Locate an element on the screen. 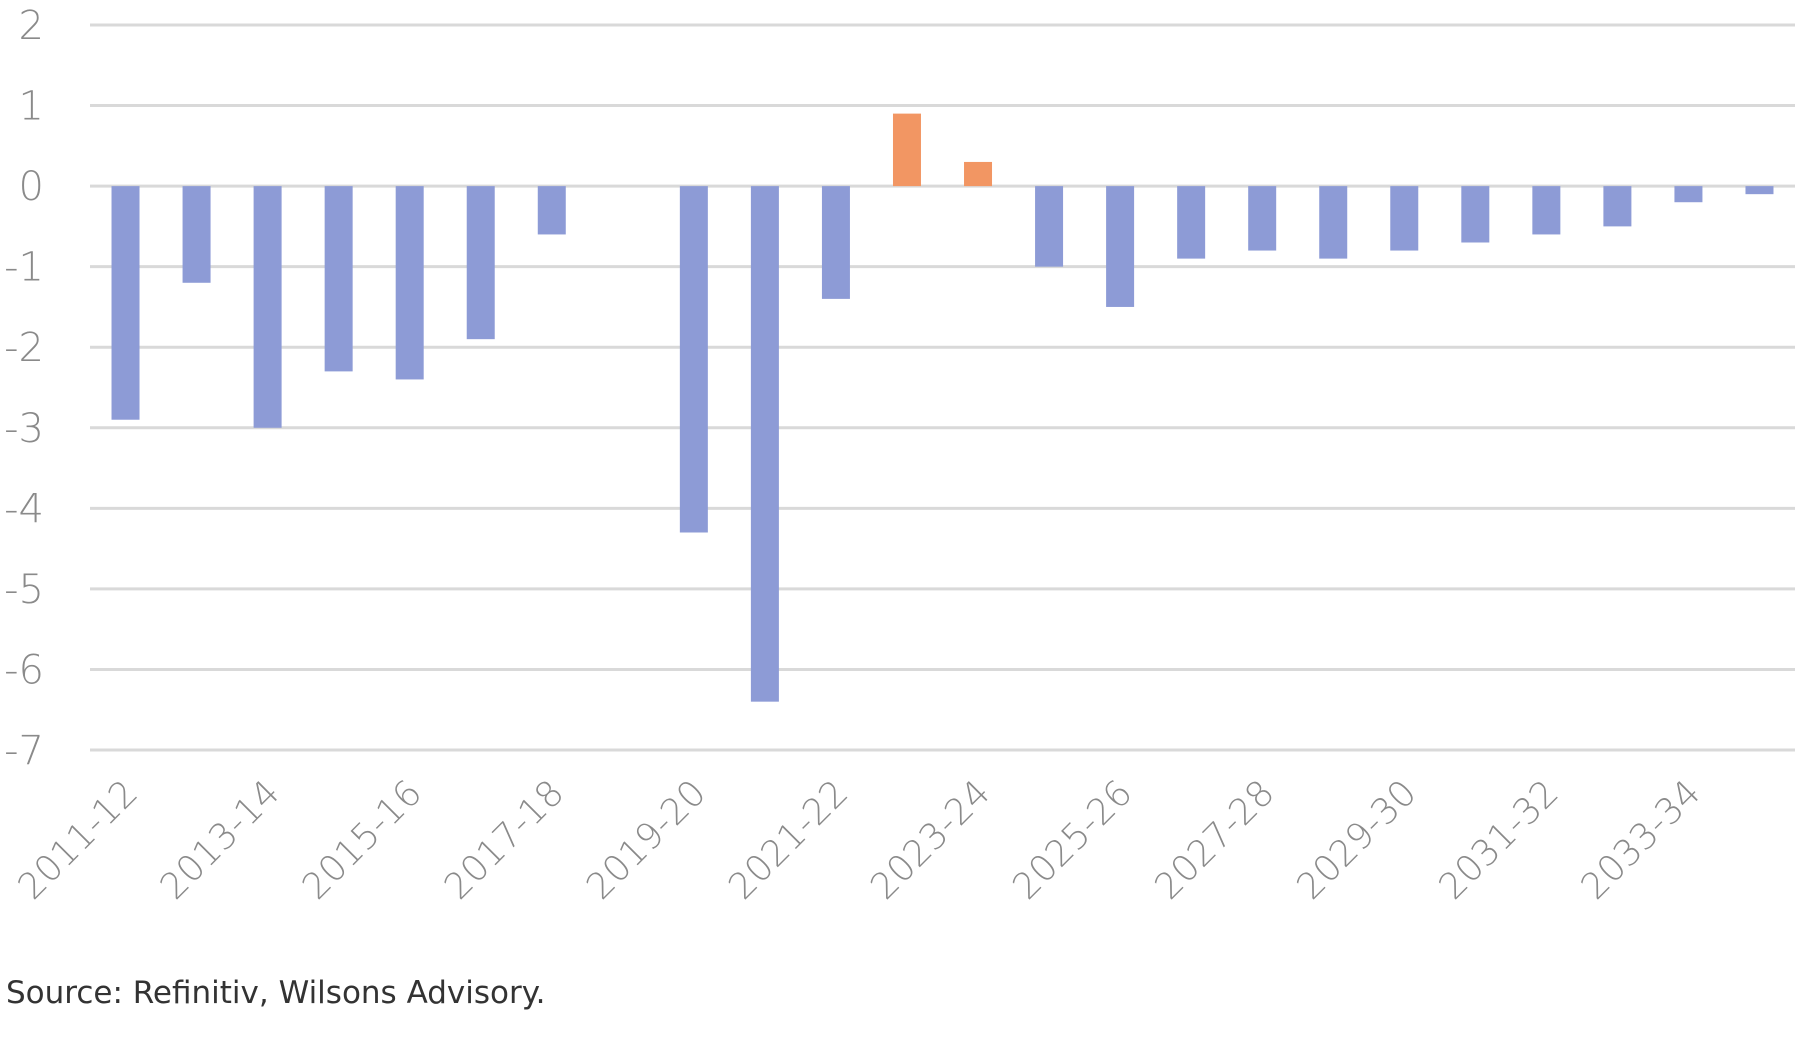 The image size is (1800, 1038). y-tick-label: -5 is located at coordinates (24, 590).